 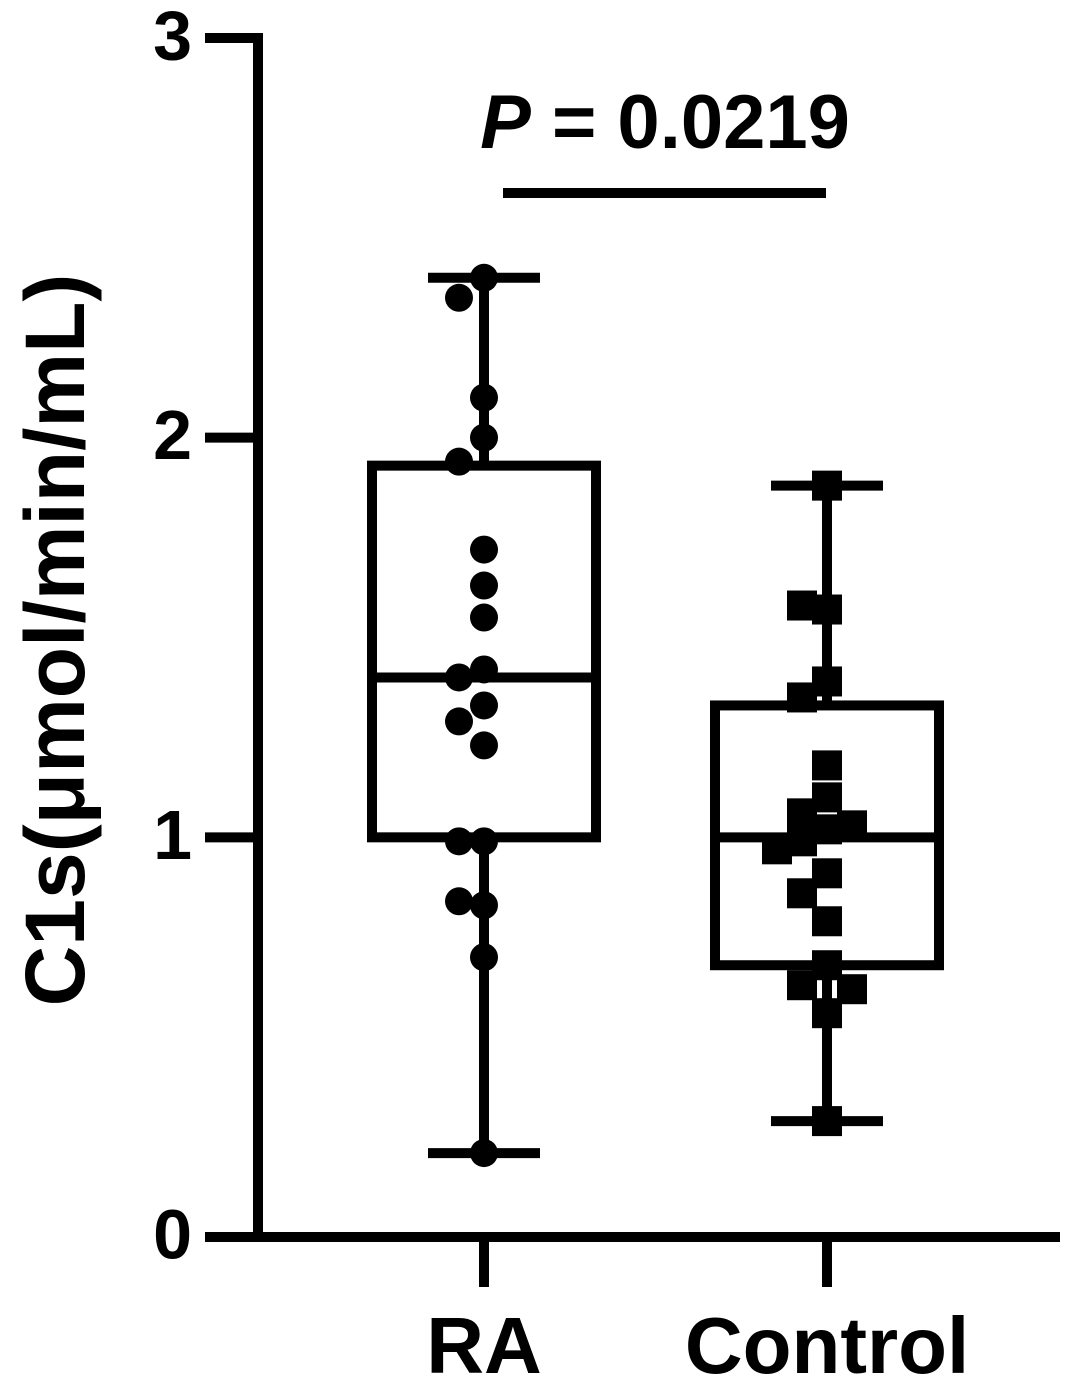 I want to click on annotation: P = 0.0219, so click(x=665, y=122).